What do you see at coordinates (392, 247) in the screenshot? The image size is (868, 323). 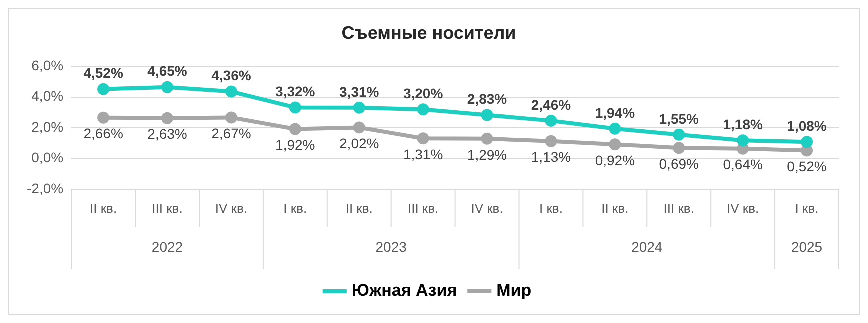 I see `text: 2023` at bounding box center [392, 247].